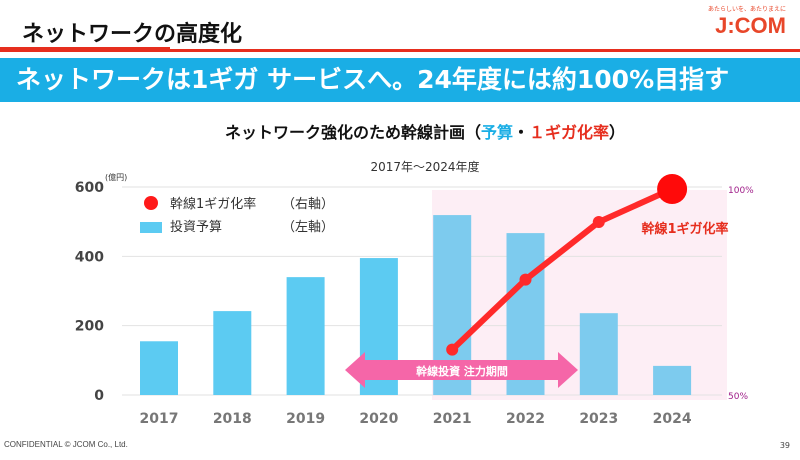 The height and width of the screenshot is (460, 800). Describe the element at coordinates (750, 25) in the screenshot. I see `logo-text: J:COM` at that location.